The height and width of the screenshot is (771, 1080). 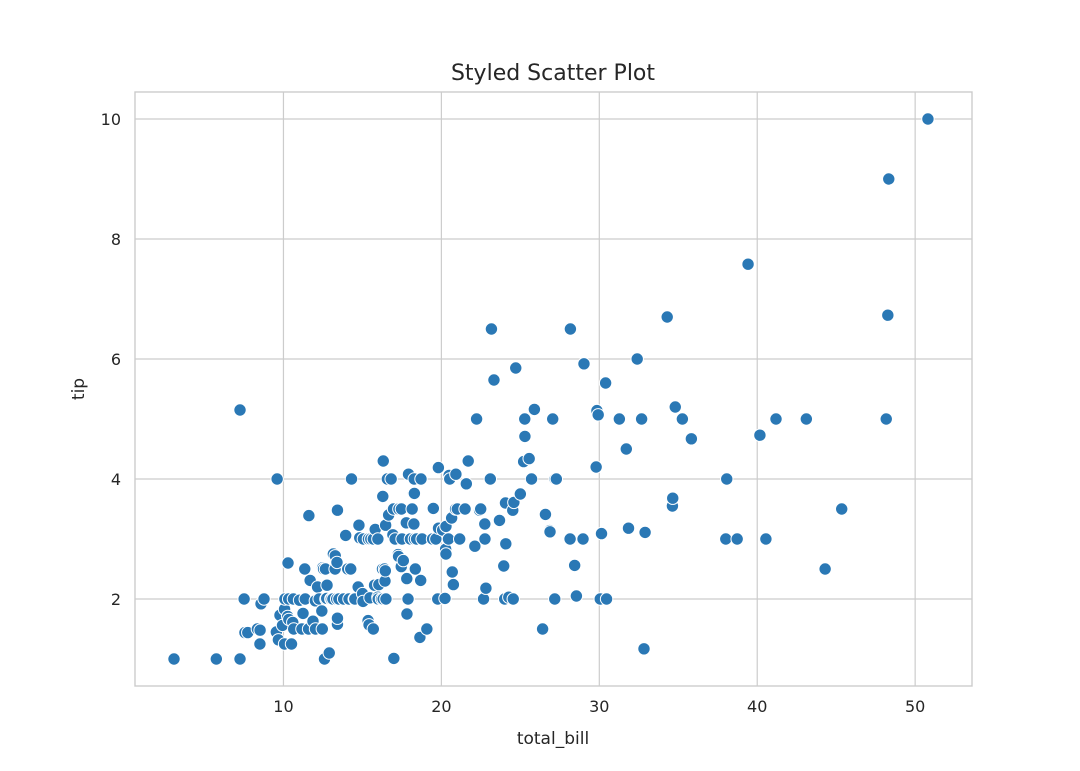 I want to click on x-tick-label: 10, so click(x=283, y=706).